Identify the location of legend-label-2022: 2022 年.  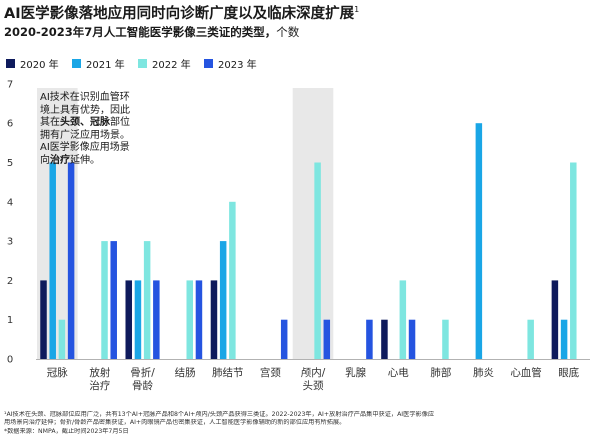
(171, 65).